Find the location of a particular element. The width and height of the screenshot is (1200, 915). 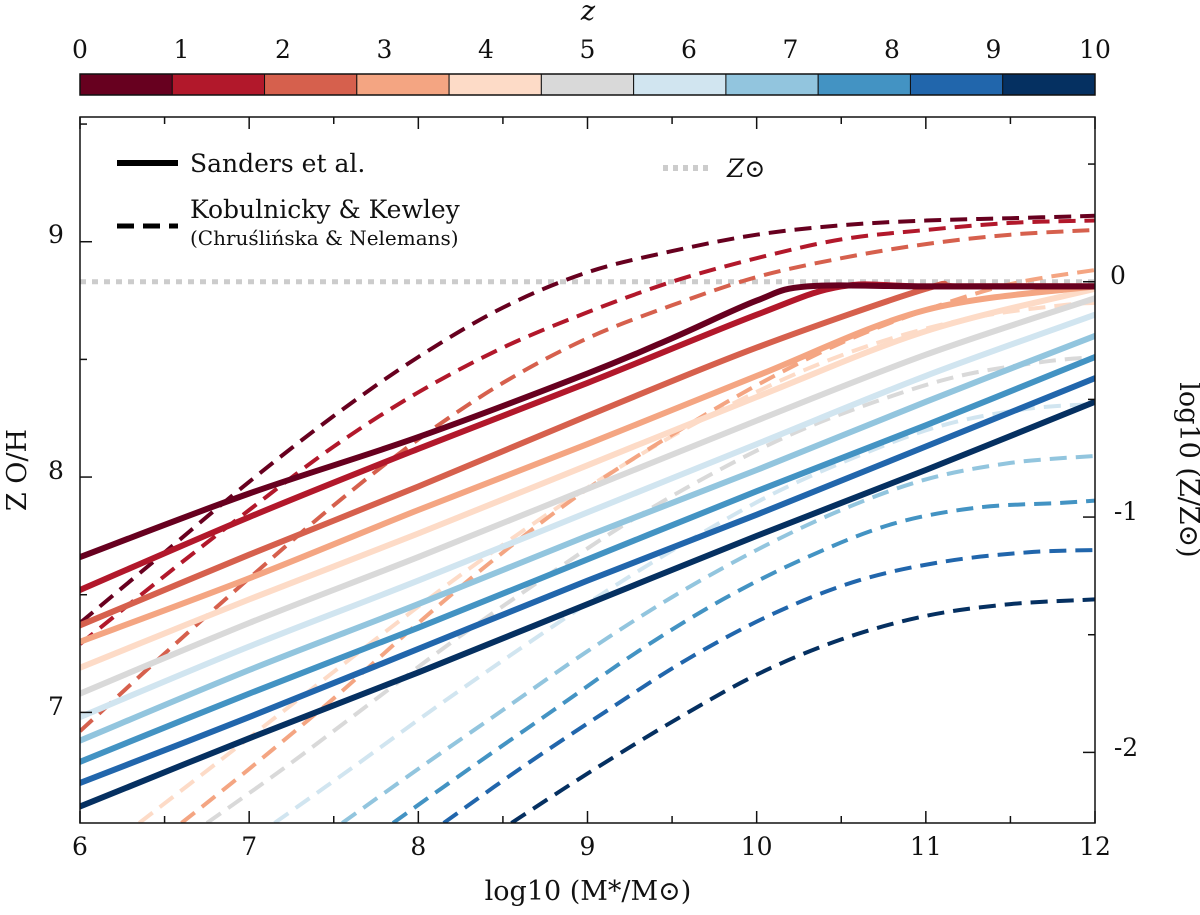

x-tick-labels: 6 7 8 9 10 11 12 is located at coordinates (591, 846).